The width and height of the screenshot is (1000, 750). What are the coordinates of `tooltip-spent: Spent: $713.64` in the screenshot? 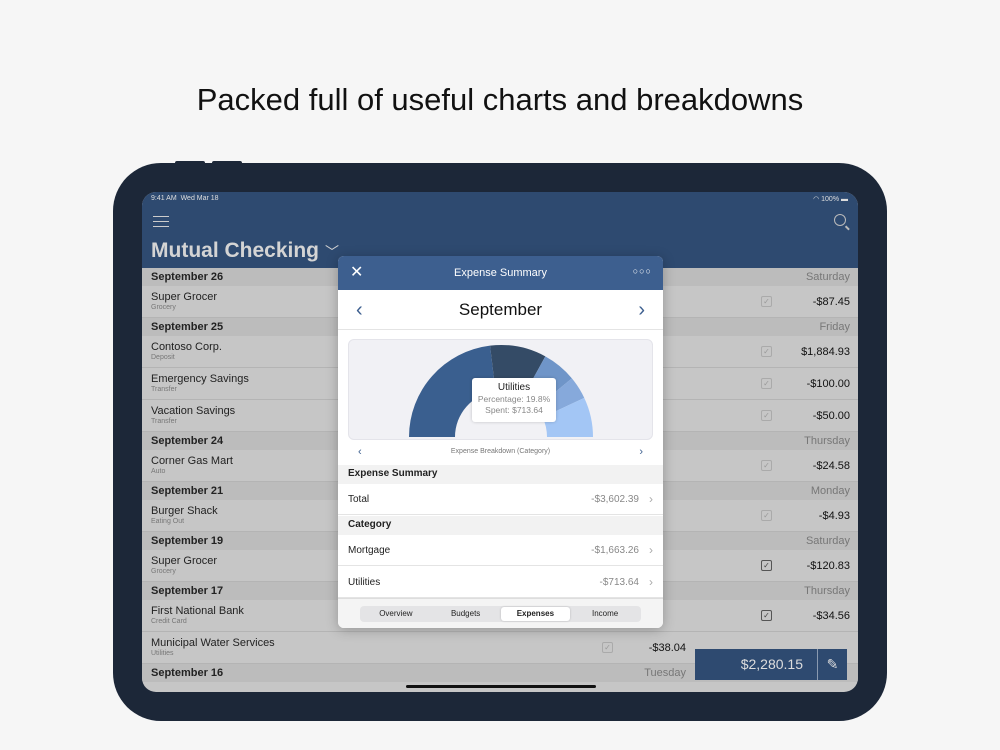 It's located at (514, 410).